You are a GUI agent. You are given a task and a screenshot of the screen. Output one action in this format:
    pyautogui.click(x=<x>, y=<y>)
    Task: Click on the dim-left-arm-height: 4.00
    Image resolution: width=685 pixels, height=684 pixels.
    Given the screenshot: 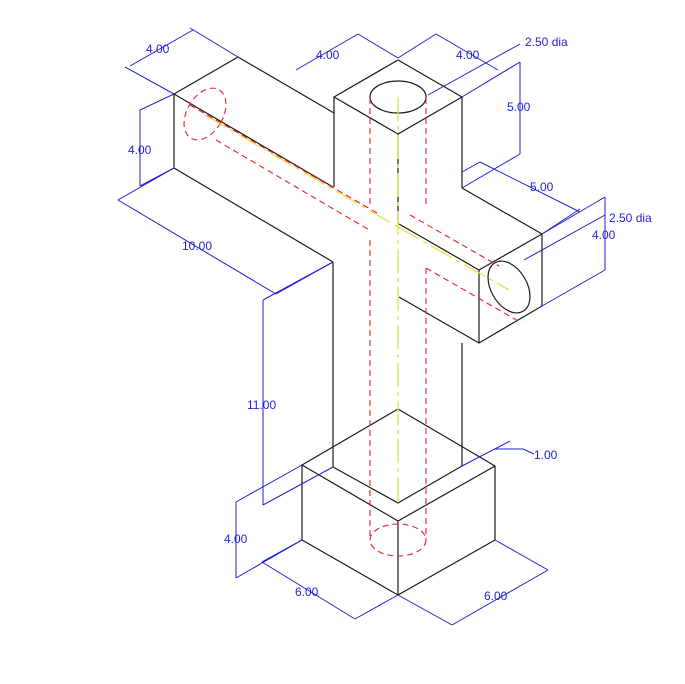 What is the action you would take?
    pyautogui.click(x=140, y=150)
    